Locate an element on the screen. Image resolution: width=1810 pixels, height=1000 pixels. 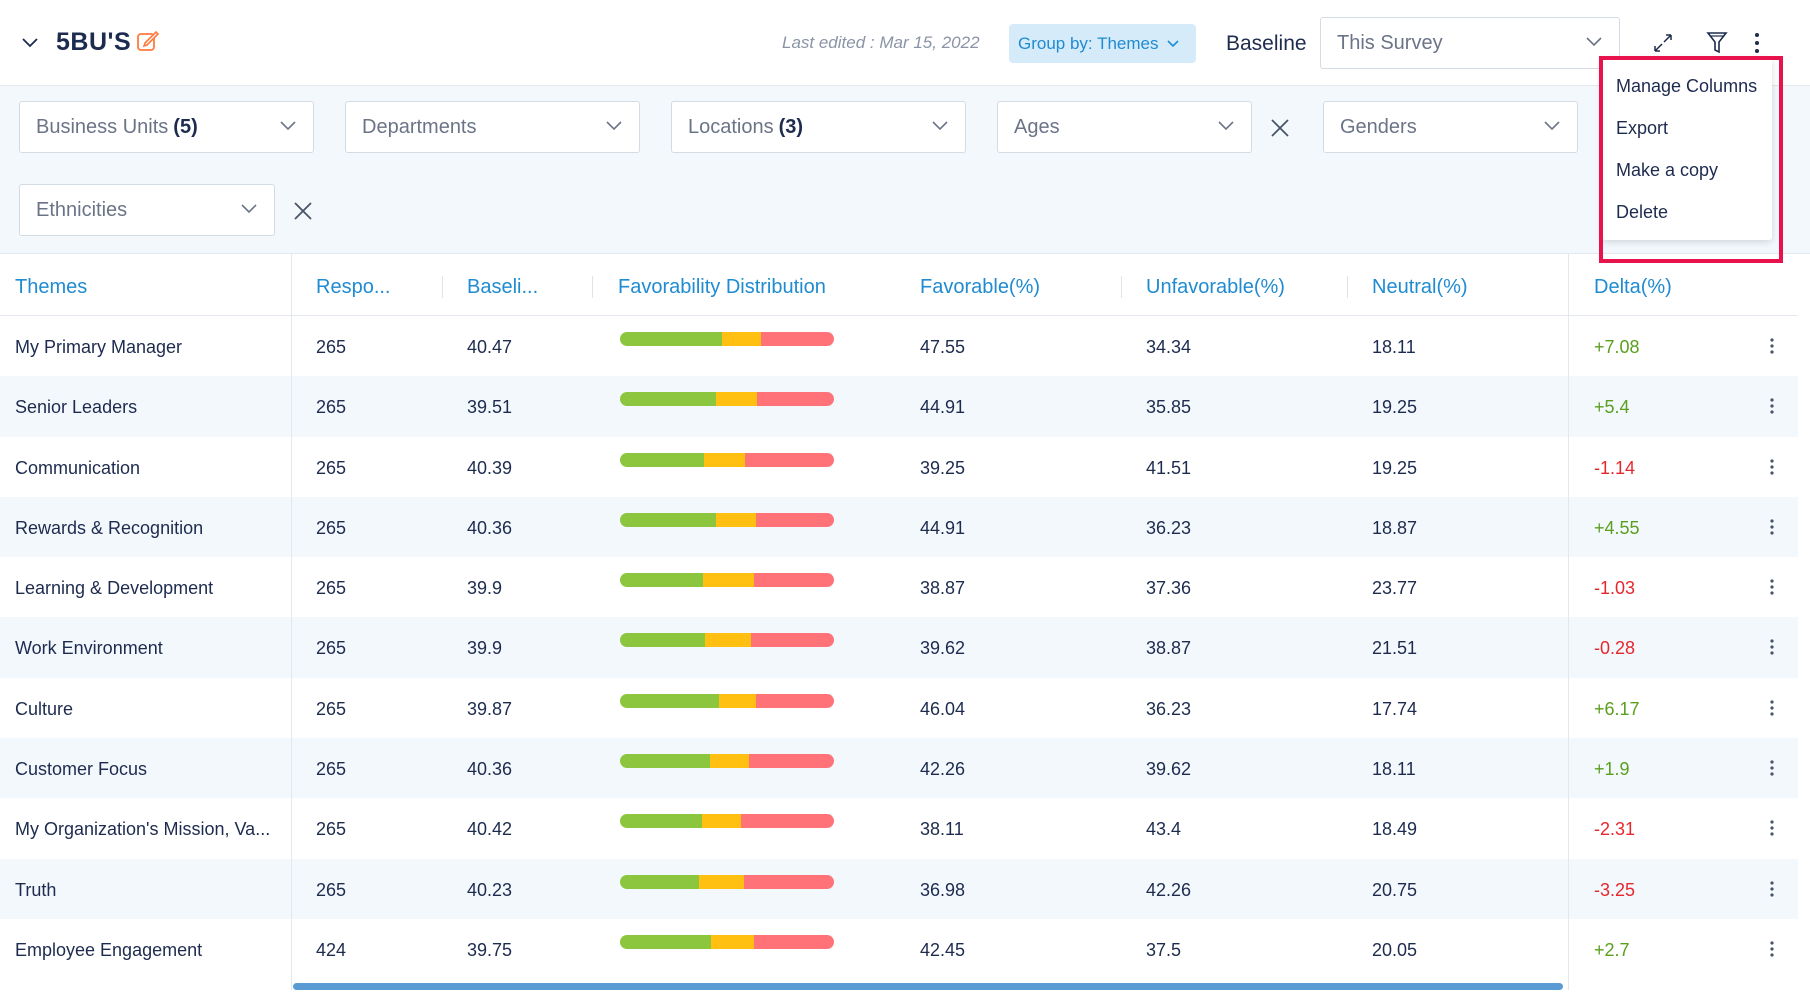
favorable-cell: 36.98 is located at coordinates (943, 889).